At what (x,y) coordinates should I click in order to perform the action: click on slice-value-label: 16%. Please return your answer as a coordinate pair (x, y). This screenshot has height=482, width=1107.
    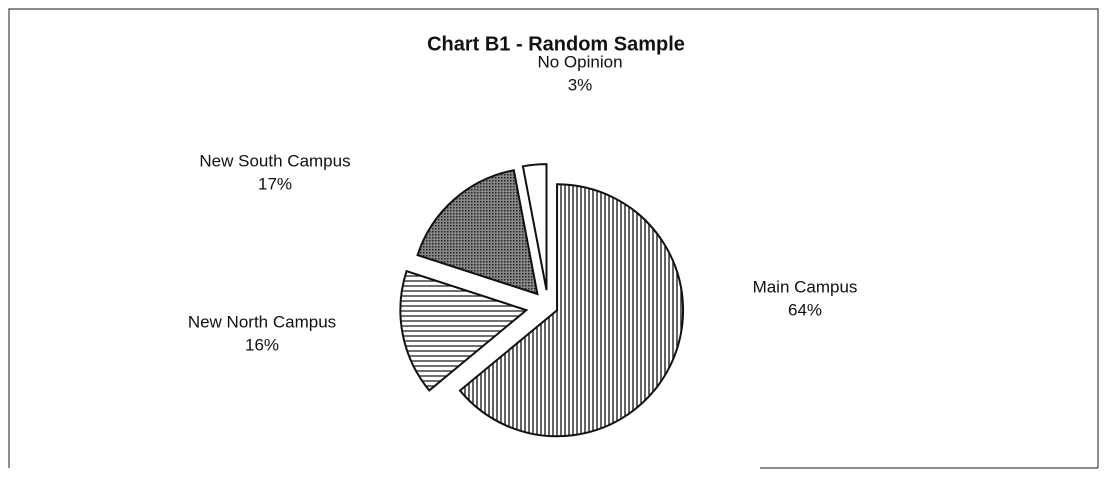
    Looking at the image, I should click on (262, 344).